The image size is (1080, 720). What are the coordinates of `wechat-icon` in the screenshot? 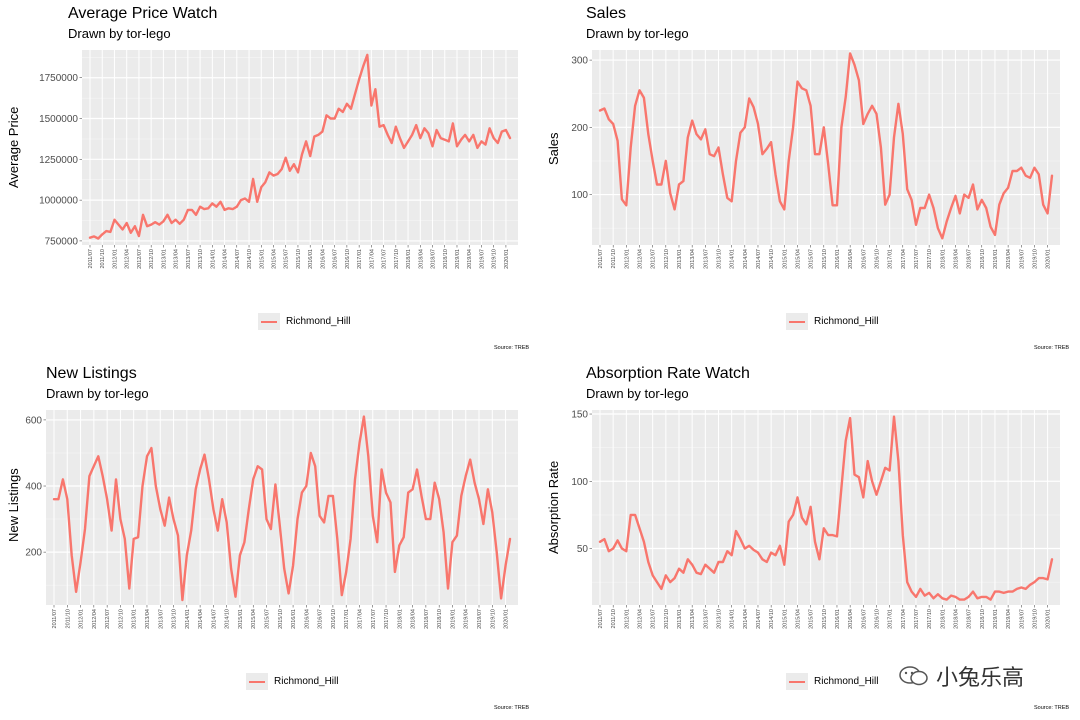 It's located at (913, 676).